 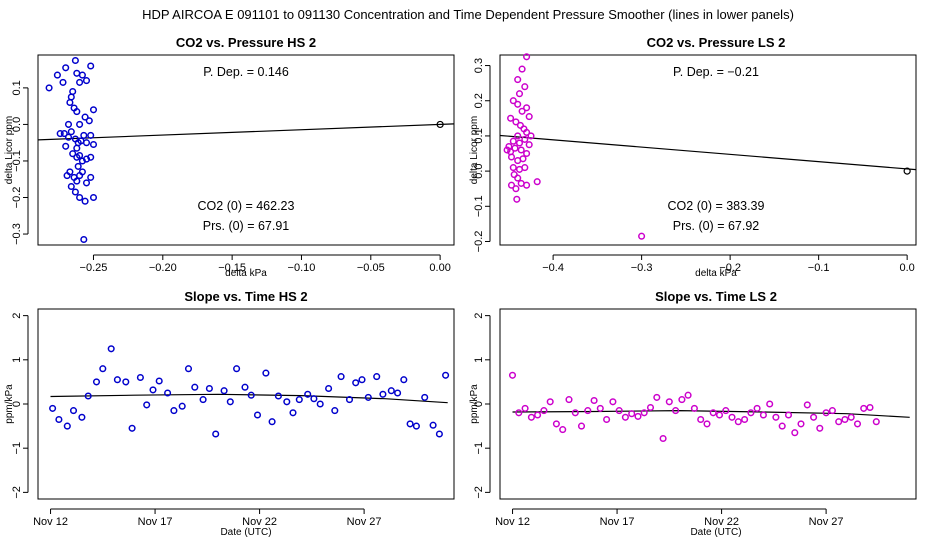 What do you see at coordinates (17, 234) in the screenshot?
I see `hs-scatter-y-tick-label: −0.3` at bounding box center [17, 234].